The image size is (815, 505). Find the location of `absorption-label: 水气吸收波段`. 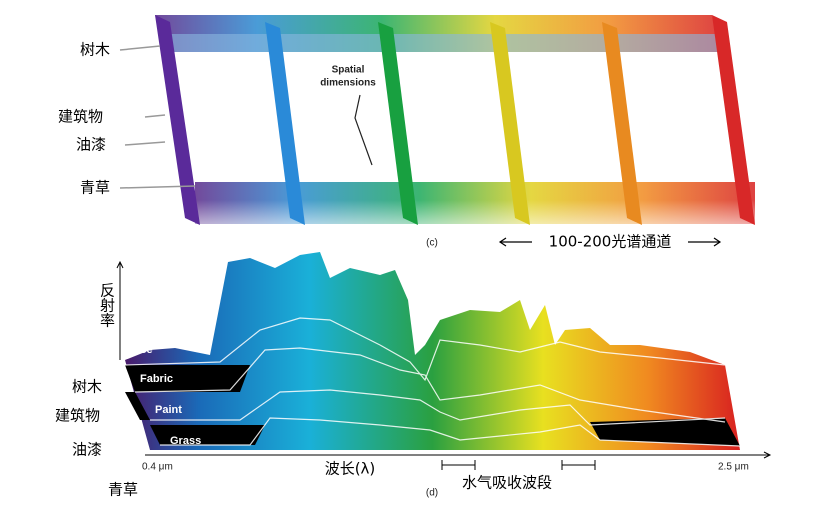

absorption-label: 水气吸收波段 is located at coordinates (507, 483).